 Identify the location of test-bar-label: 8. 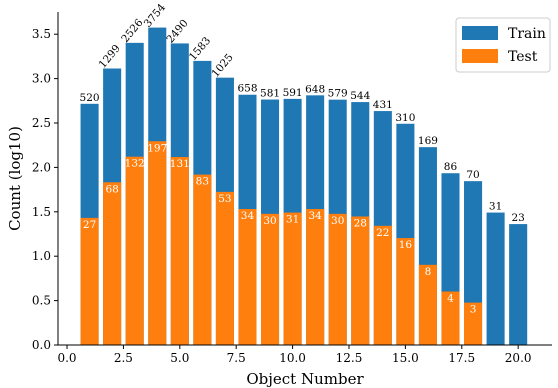
(428, 272).